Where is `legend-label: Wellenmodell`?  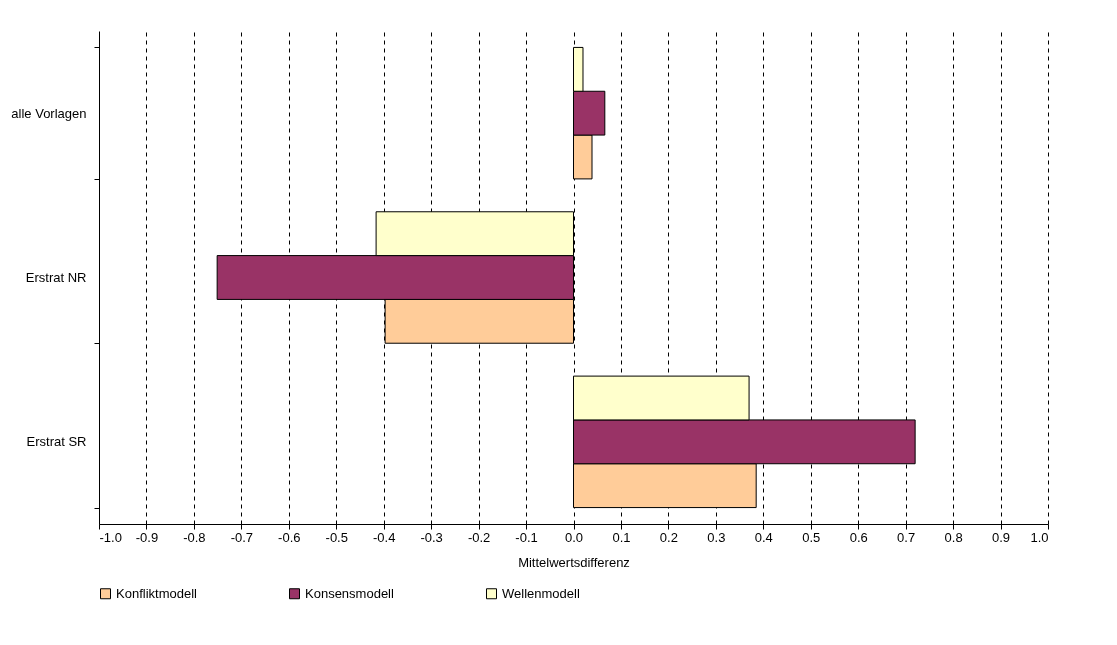
legend-label: Wellenmodell is located at coordinates (541, 593).